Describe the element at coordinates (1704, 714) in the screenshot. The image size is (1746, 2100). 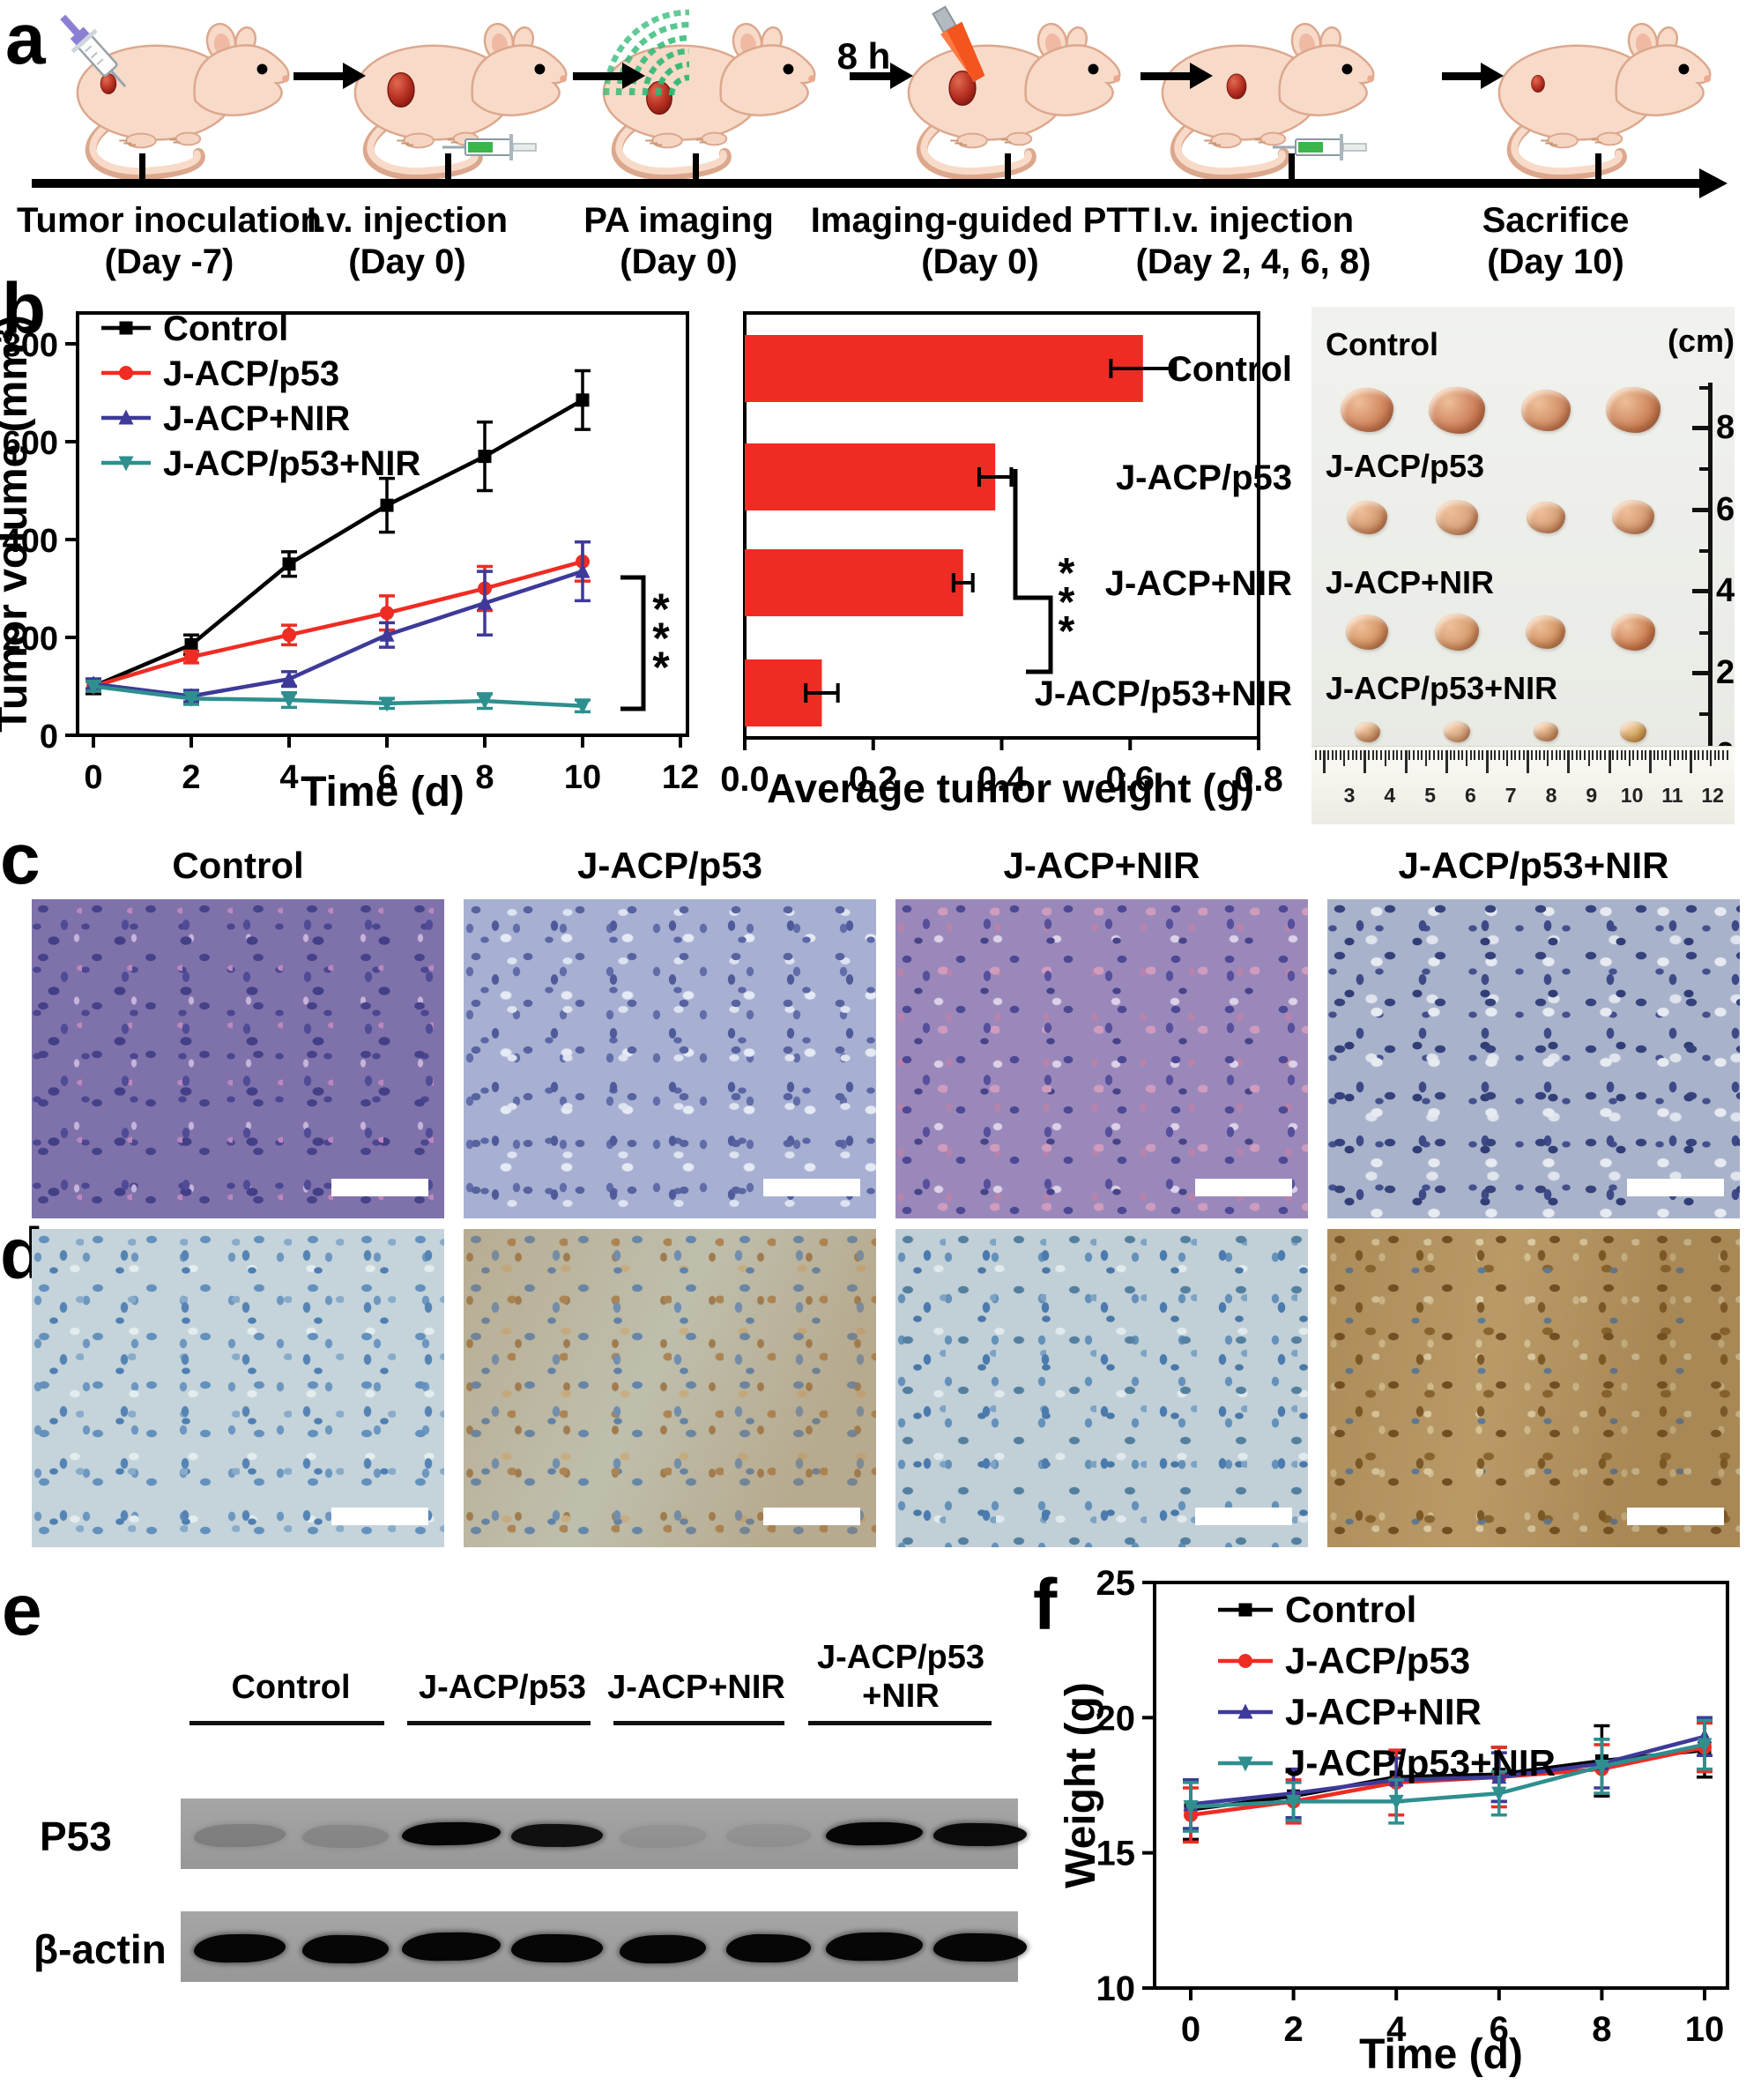
I see `ruler-minor-tick` at that location.